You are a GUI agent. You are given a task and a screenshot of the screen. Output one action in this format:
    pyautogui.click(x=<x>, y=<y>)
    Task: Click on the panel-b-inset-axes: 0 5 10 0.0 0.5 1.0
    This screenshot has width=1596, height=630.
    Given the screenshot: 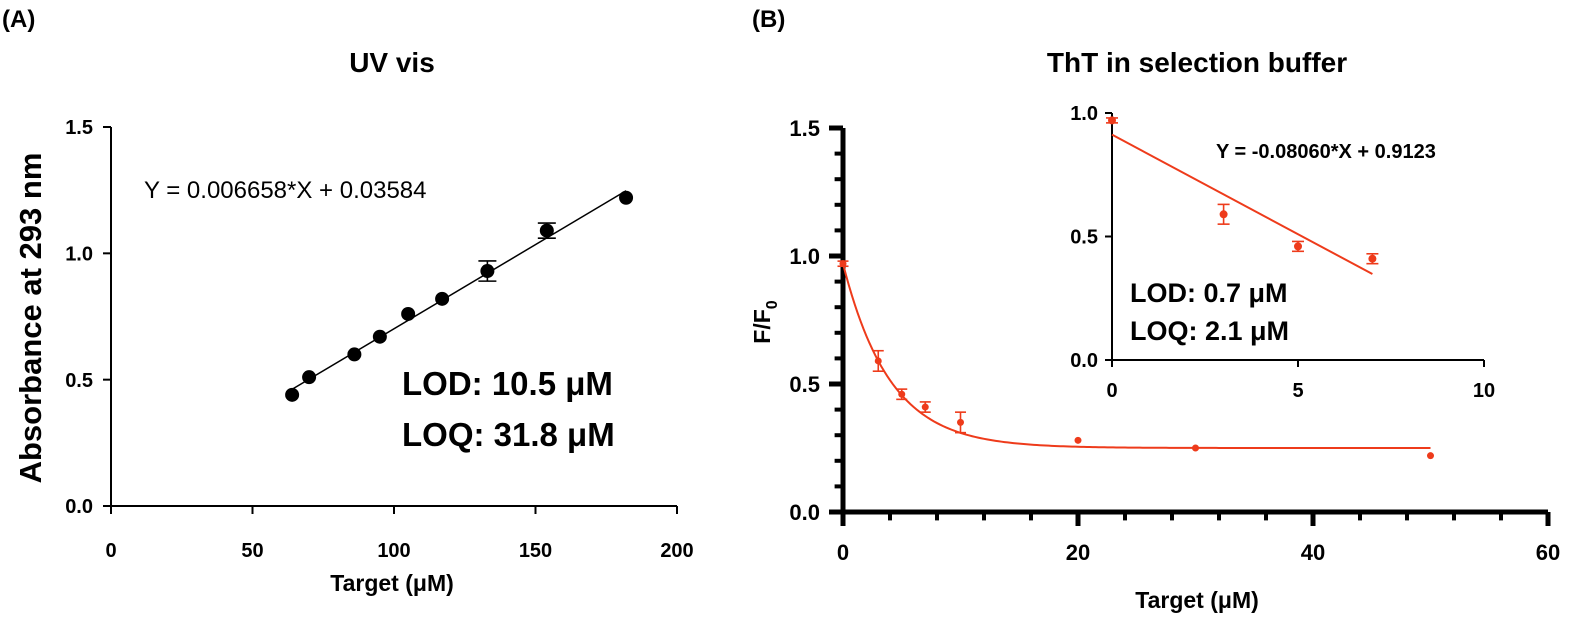 What is the action you would take?
    pyautogui.click(x=1282, y=252)
    